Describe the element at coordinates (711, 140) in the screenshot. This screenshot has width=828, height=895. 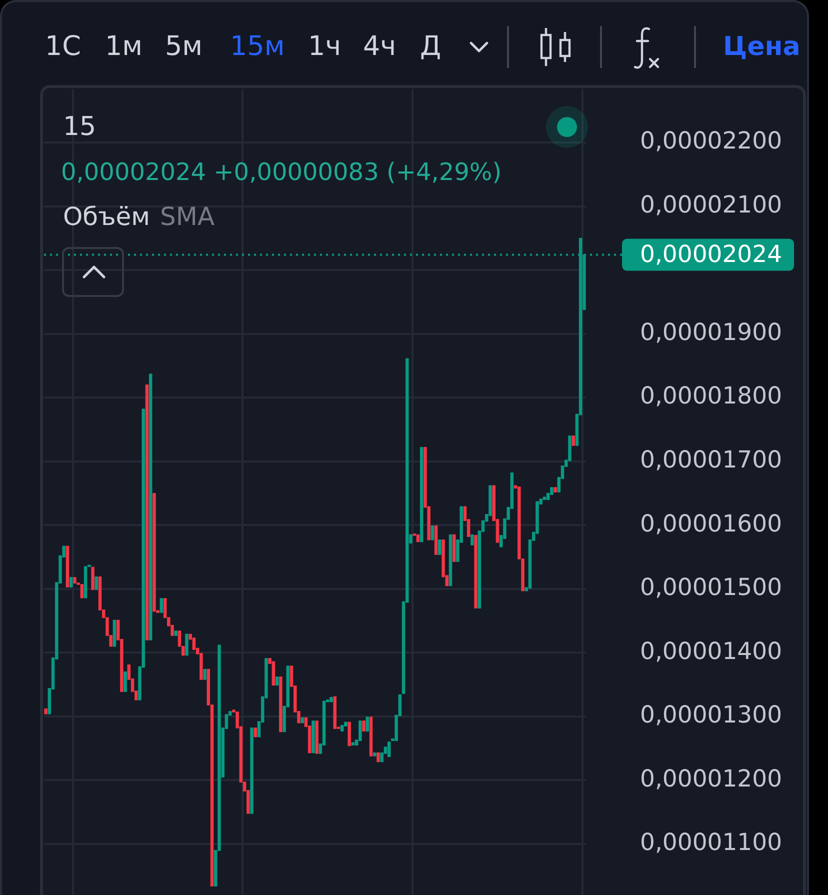
I see `y-tick-label: 0,00002200` at that location.